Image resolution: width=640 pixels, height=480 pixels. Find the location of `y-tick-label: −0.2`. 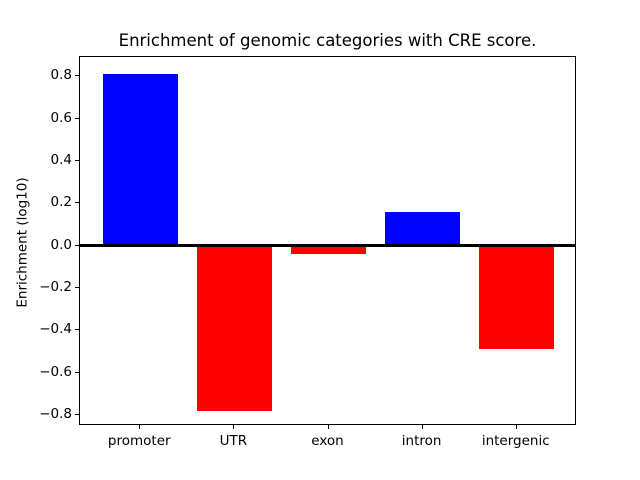

y-tick-label: −0.2 is located at coordinates (55, 287).